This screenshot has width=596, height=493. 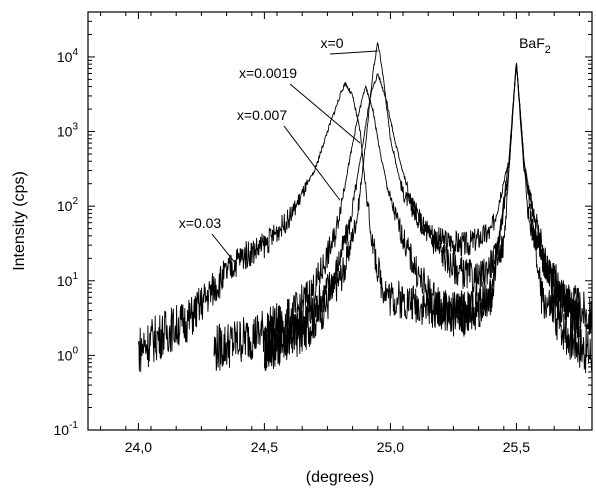 What do you see at coordinates (200, 223) in the screenshot?
I see `annotation-label: x=0.03` at bounding box center [200, 223].